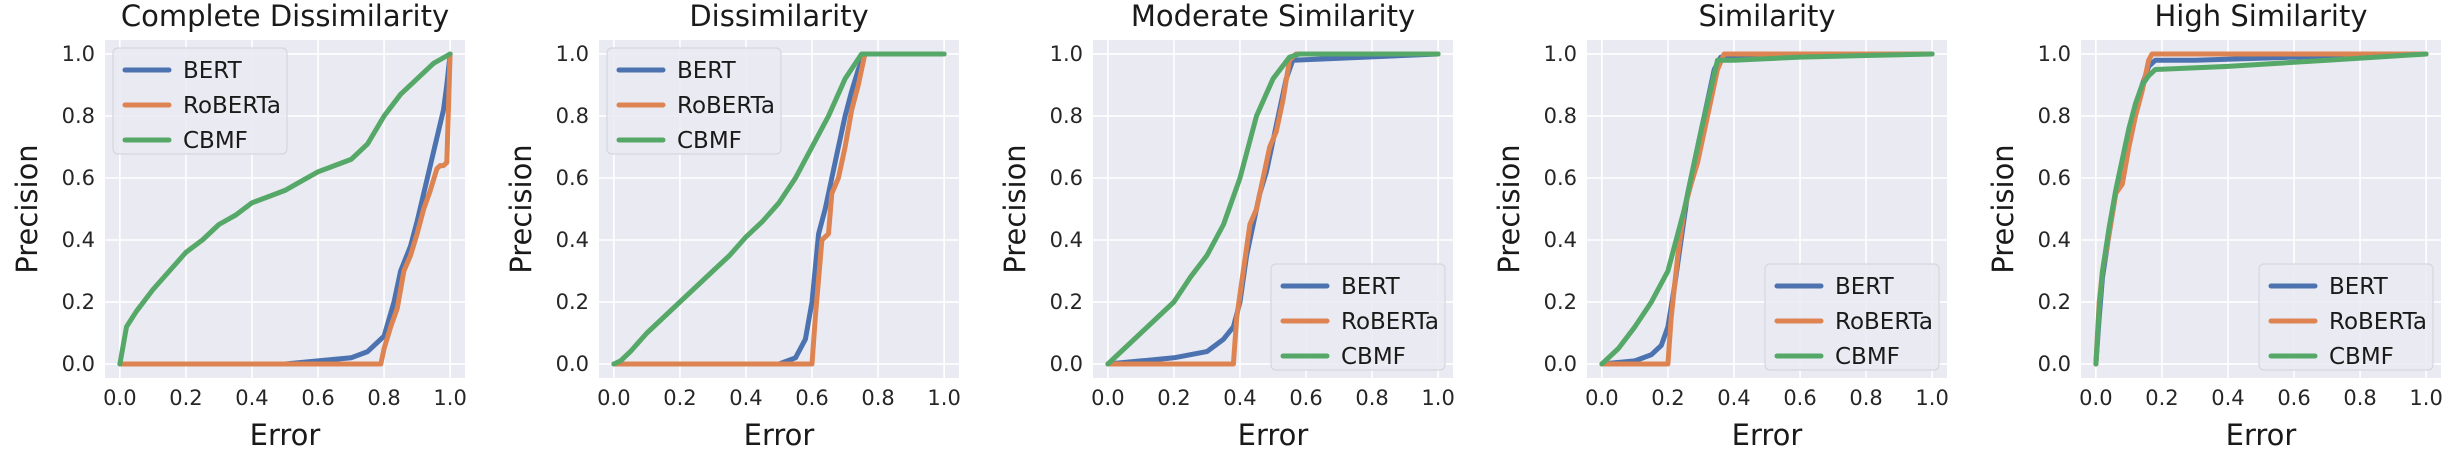 This screenshot has width=2451, height=459. Describe the element at coordinates (2261, 16) in the screenshot. I see `chart-title: High Similarity` at that location.